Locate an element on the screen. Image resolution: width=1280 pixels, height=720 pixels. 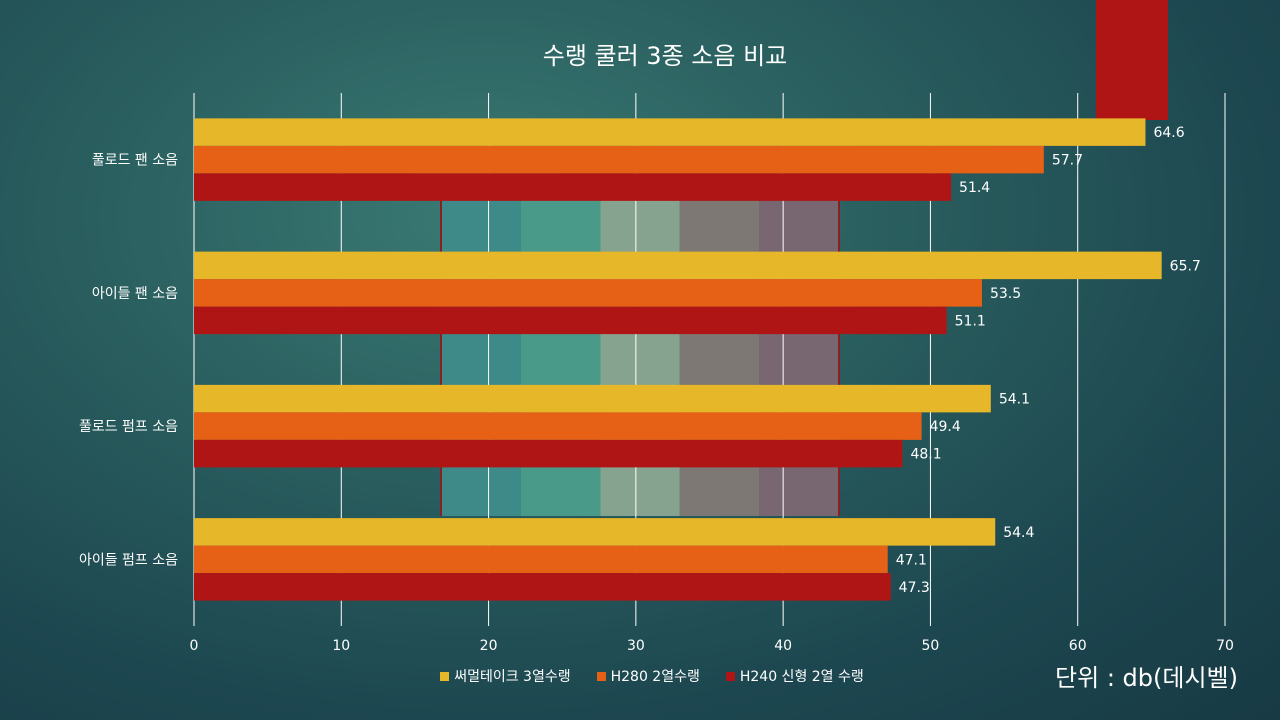
data-label: 48.1 is located at coordinates (925, 455).